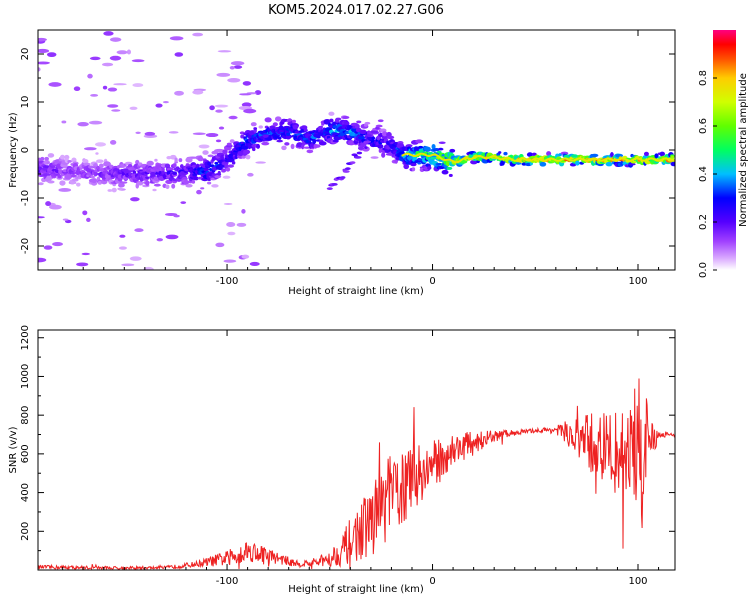 This screenshot has height=600, width=750. Describe the element at coordinates (356, 10) in the screenshot. I see `figure-title: KOM5.2024.017.02.27.G06` at that location.